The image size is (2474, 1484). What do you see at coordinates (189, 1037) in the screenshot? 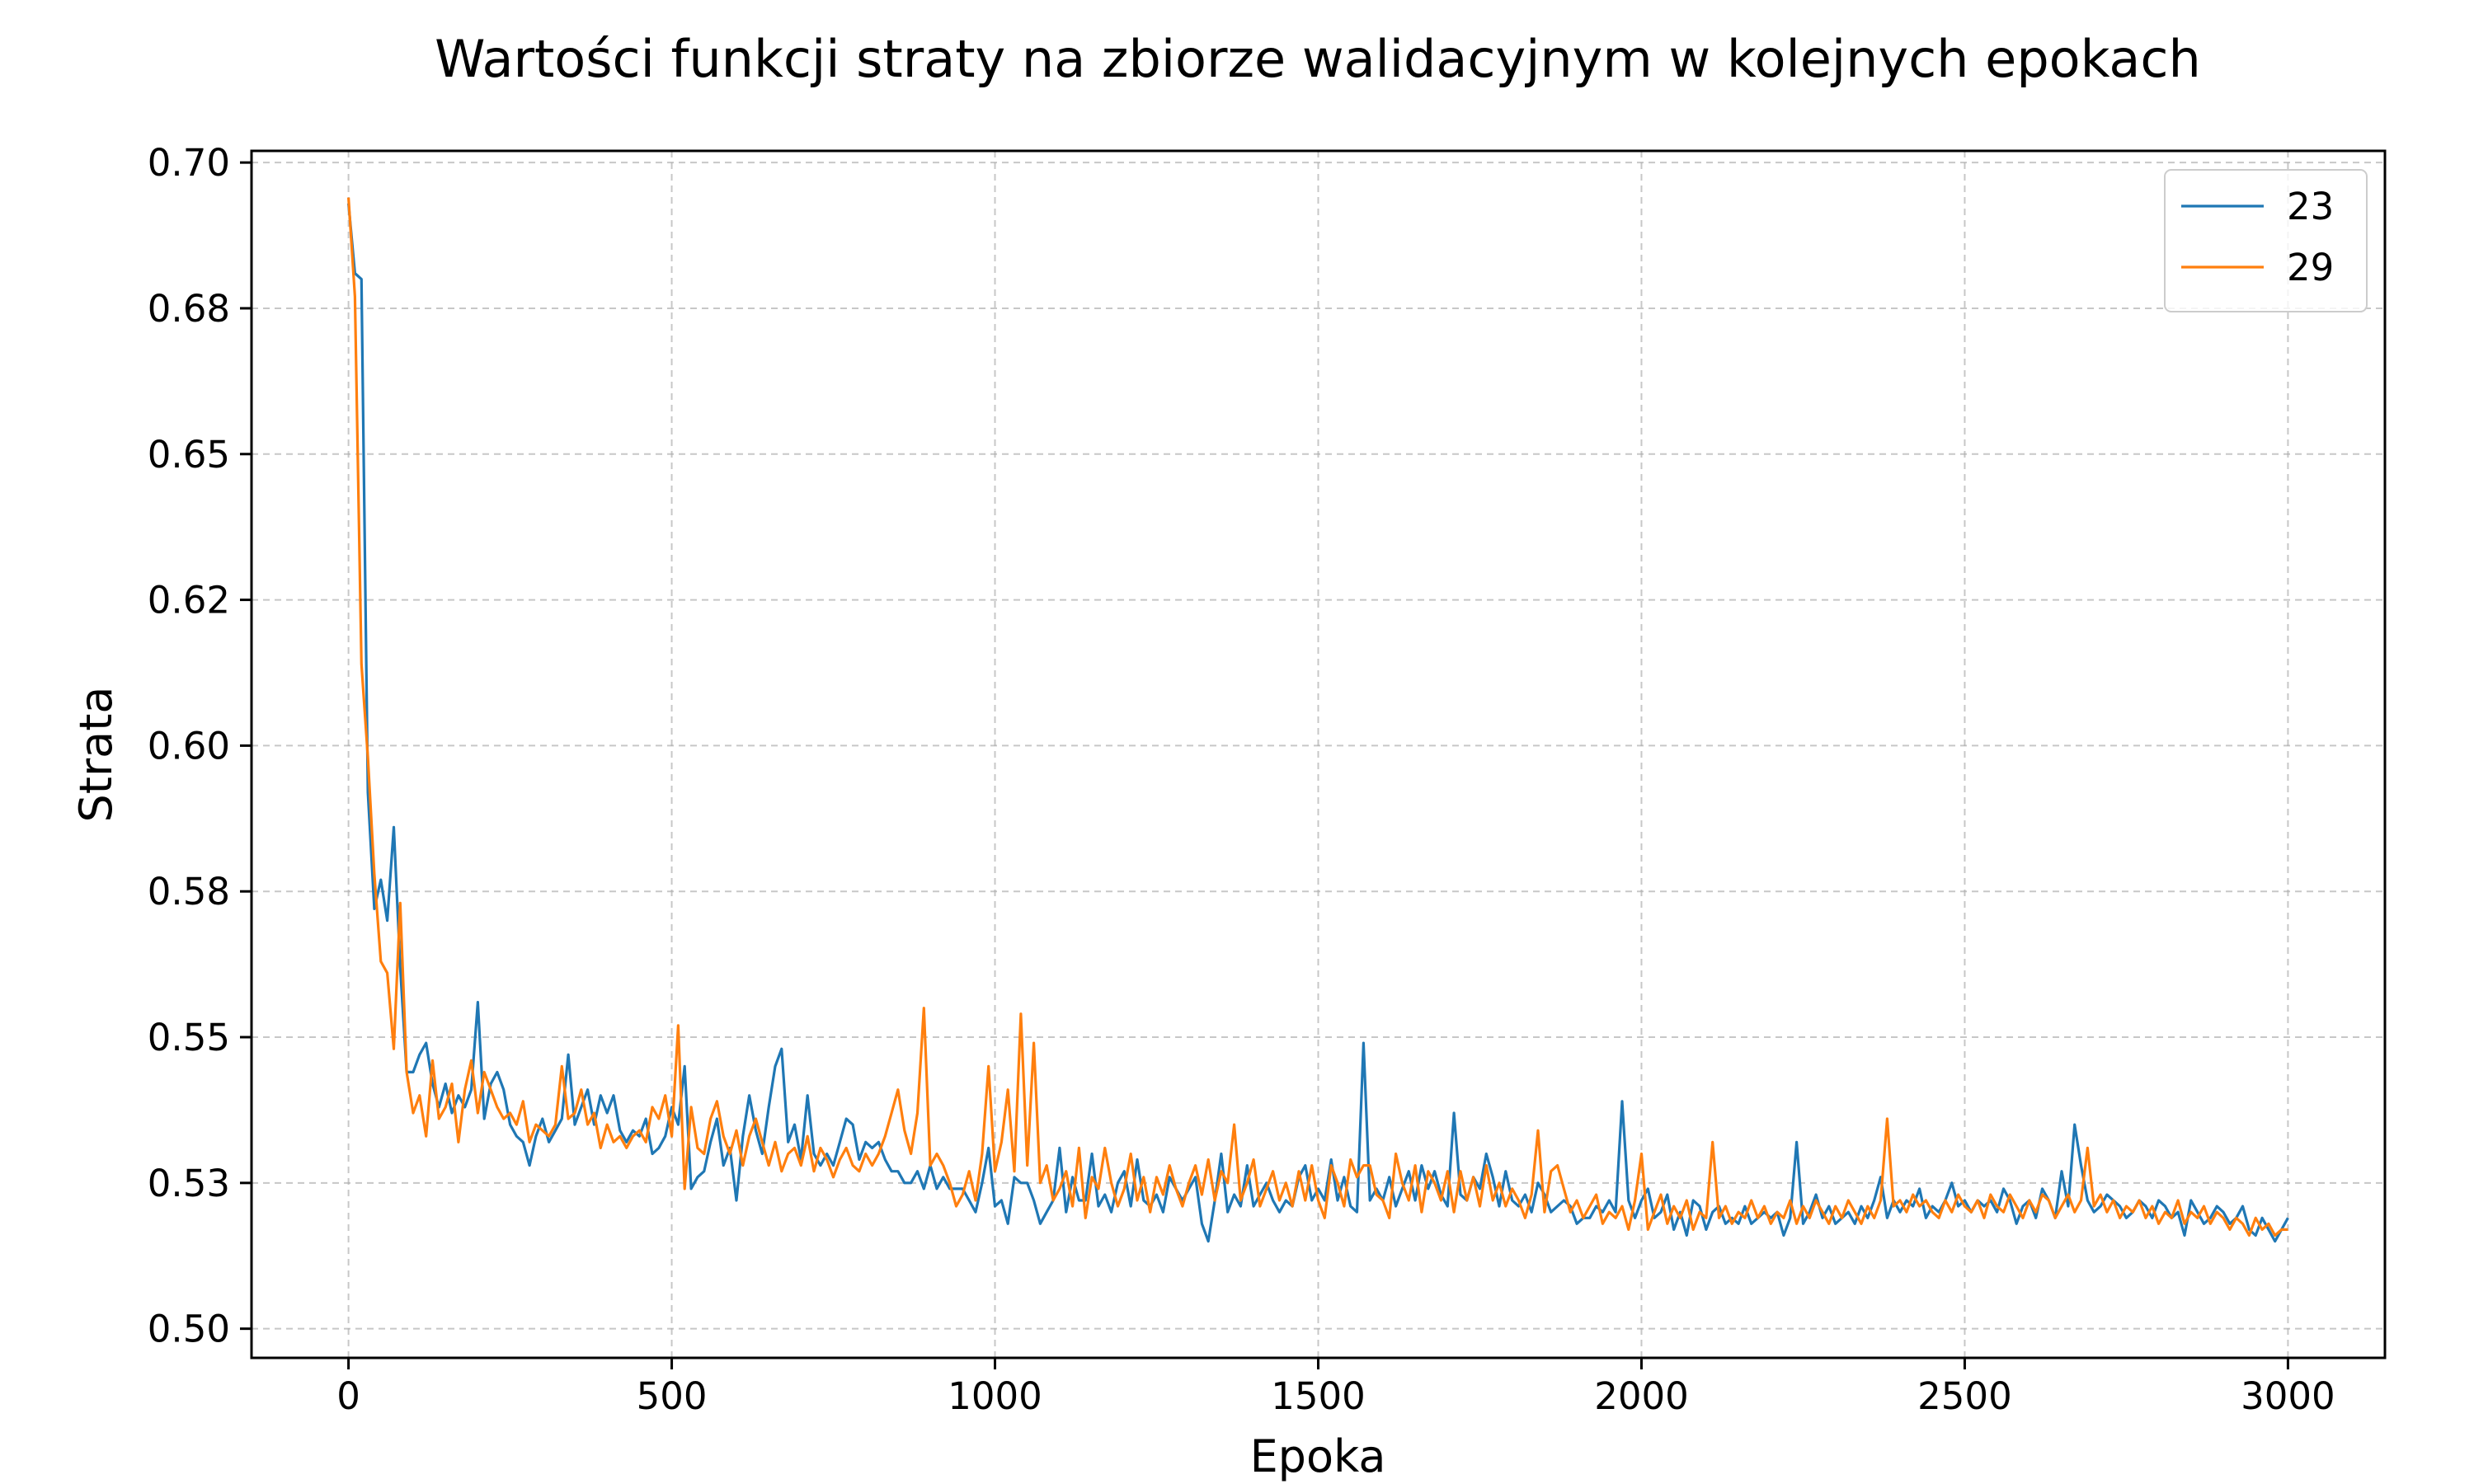
I see `y-tick-label: 0.55` at bounding box center [189, 1037].